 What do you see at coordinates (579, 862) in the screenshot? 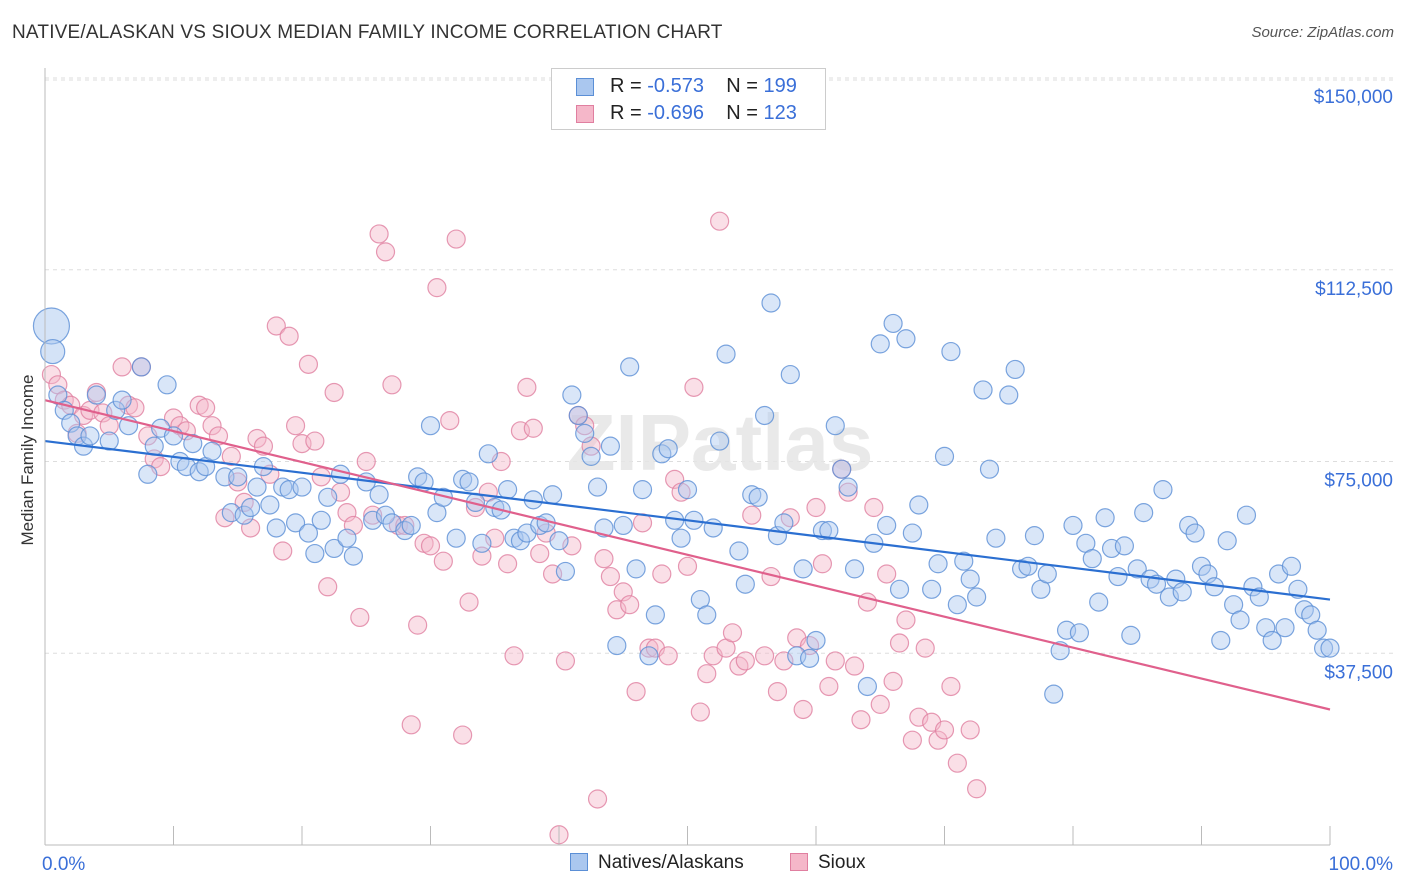
I see `natives-swatch` at bounding box center [579, 862].